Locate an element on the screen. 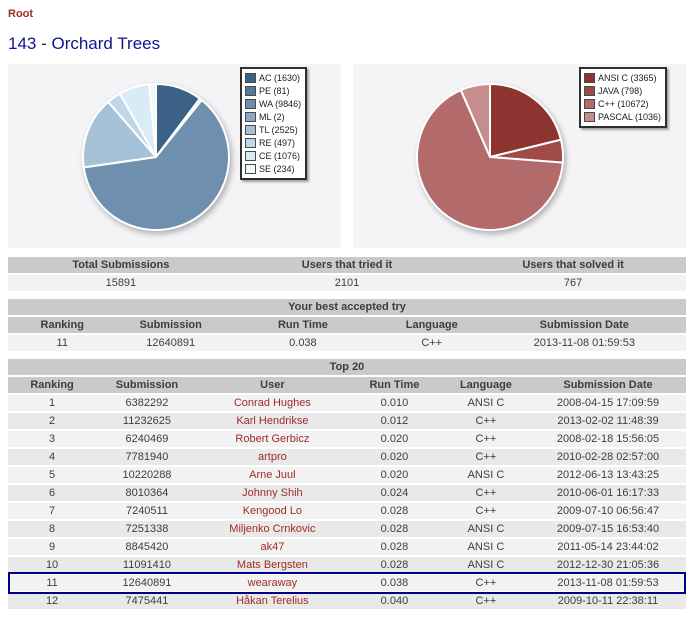 The height and width of the screenshot is (626, 694). verdict-legend-item: WA (9846) is located at coordinates (273, 104).